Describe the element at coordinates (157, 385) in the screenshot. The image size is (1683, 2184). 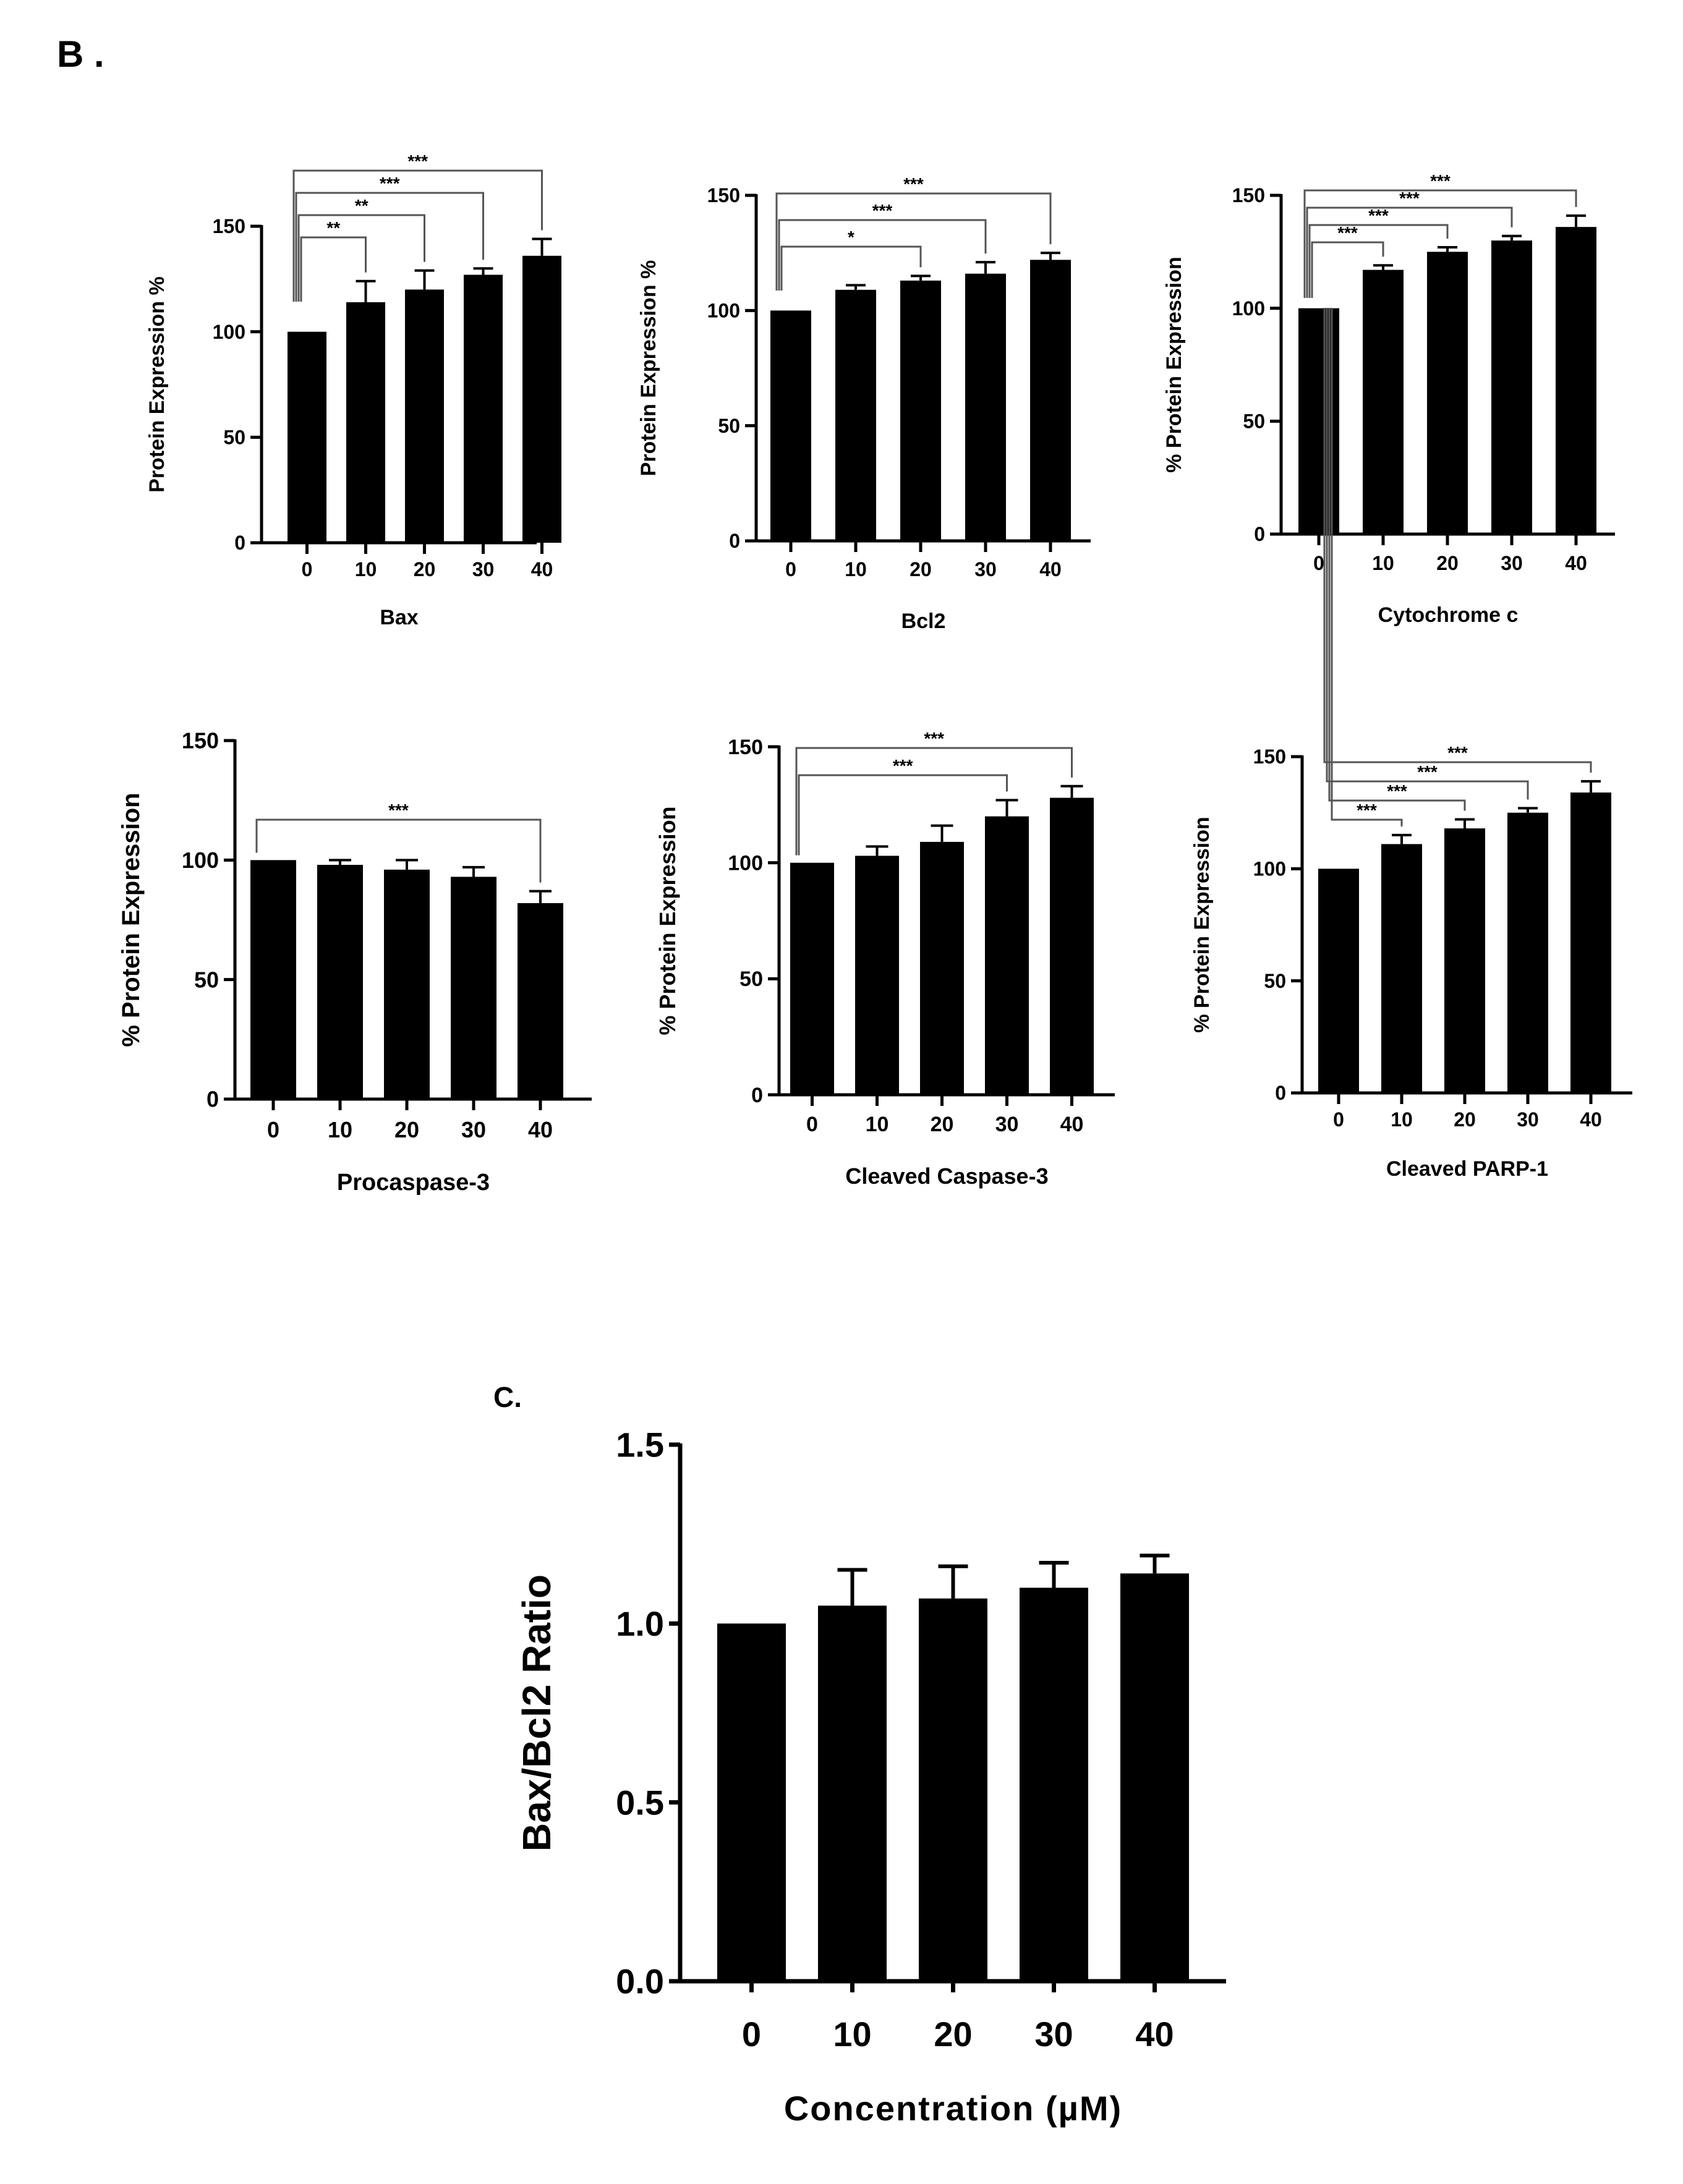
I see `y-axis-label: Protein Expression %` at that location.